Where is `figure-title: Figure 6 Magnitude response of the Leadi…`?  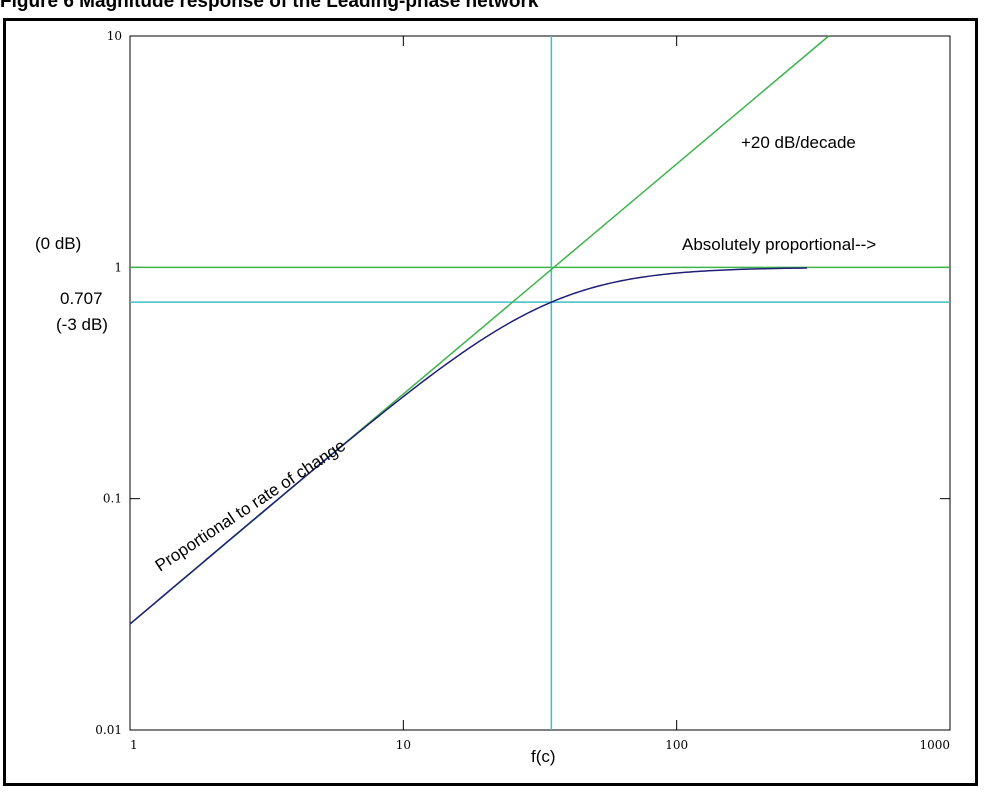
figure-title: Figure 6 Magnitude response of the Leadi… is located at coordinates (269, 6).